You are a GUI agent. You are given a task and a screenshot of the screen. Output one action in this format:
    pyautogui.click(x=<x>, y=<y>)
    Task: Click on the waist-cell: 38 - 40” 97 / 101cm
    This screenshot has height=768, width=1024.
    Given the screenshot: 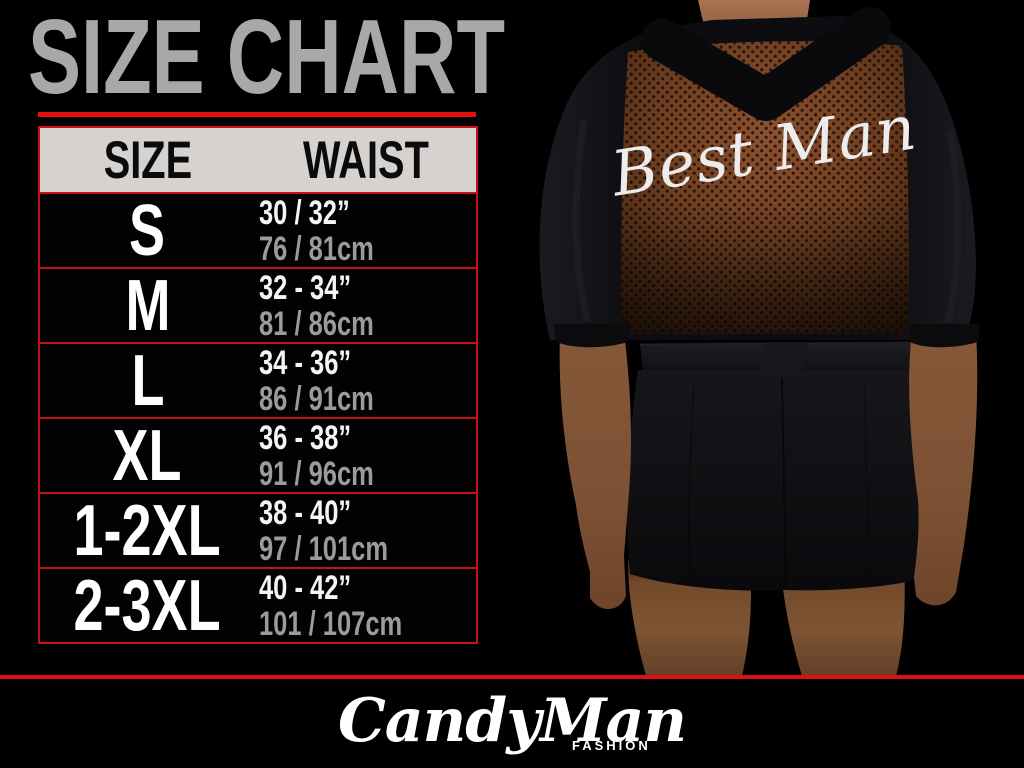 What is the action you would take?
    pyautogui.click(x=365, y=531)
    